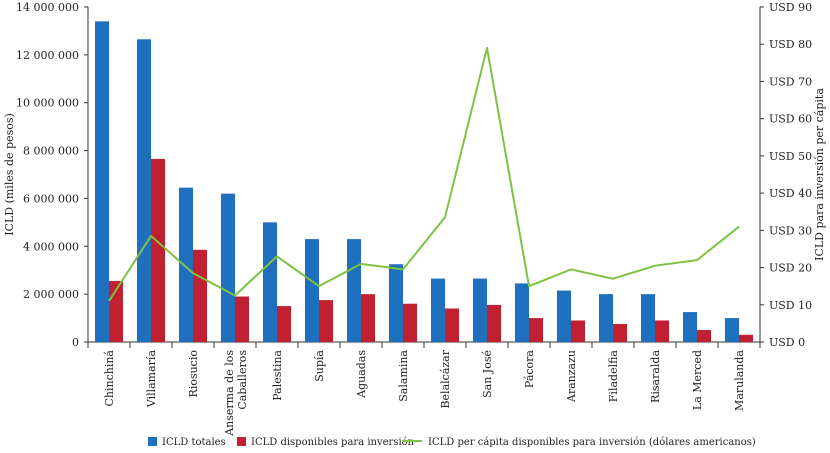  What do you see at coordinates (194, 442) in the screenshot?
I see `legend-label-totales: ICLD totales` at bounding box center [194, 442].